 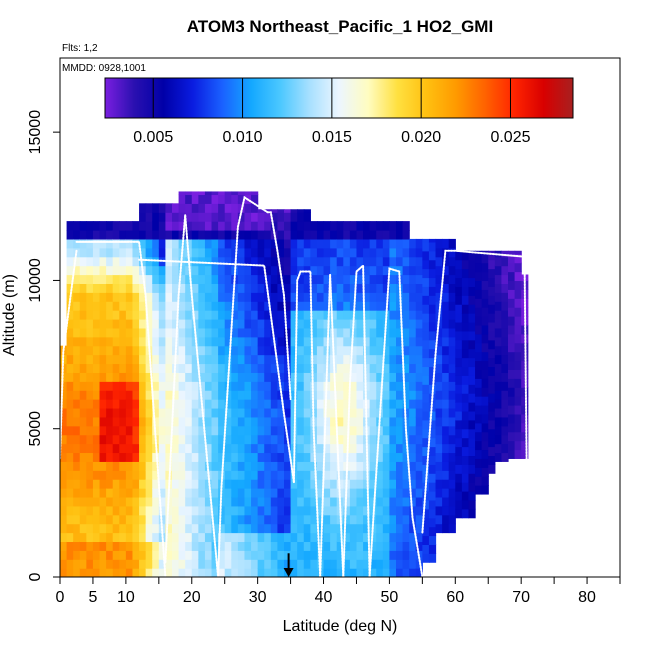 I want to click on x-tick-label: 0, so click(x=60, y=597).